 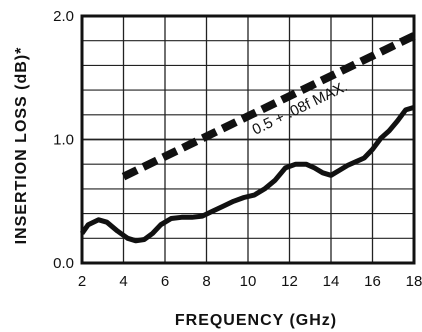 What do you see at coordinates (123, 281) in the screenshot?
I see `x-tick-label: 4` at bounding box center [123, 281].